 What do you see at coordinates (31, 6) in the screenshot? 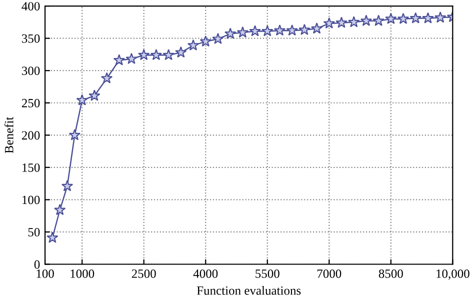
I see `y-tick-label: 400` at bounding box center [31, 6].